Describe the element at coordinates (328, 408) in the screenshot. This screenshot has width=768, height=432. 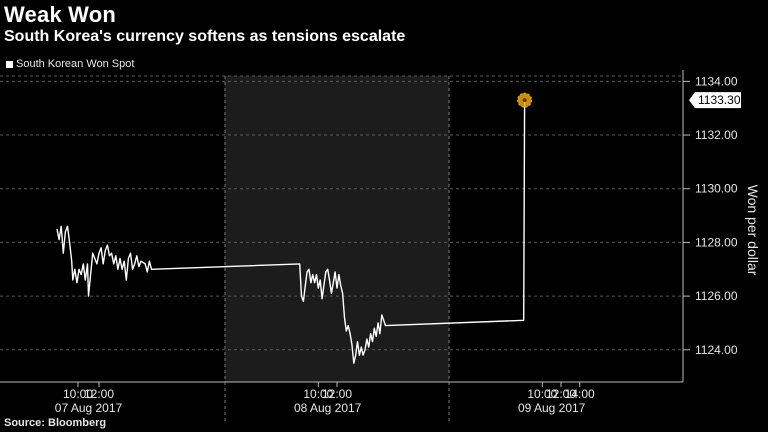
I see `x-date-label: 08 Aug 2017` at that location.